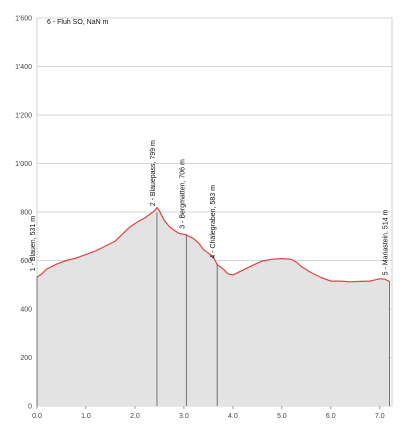  I want to click on y-tick-label: 400, so click(26, 310).